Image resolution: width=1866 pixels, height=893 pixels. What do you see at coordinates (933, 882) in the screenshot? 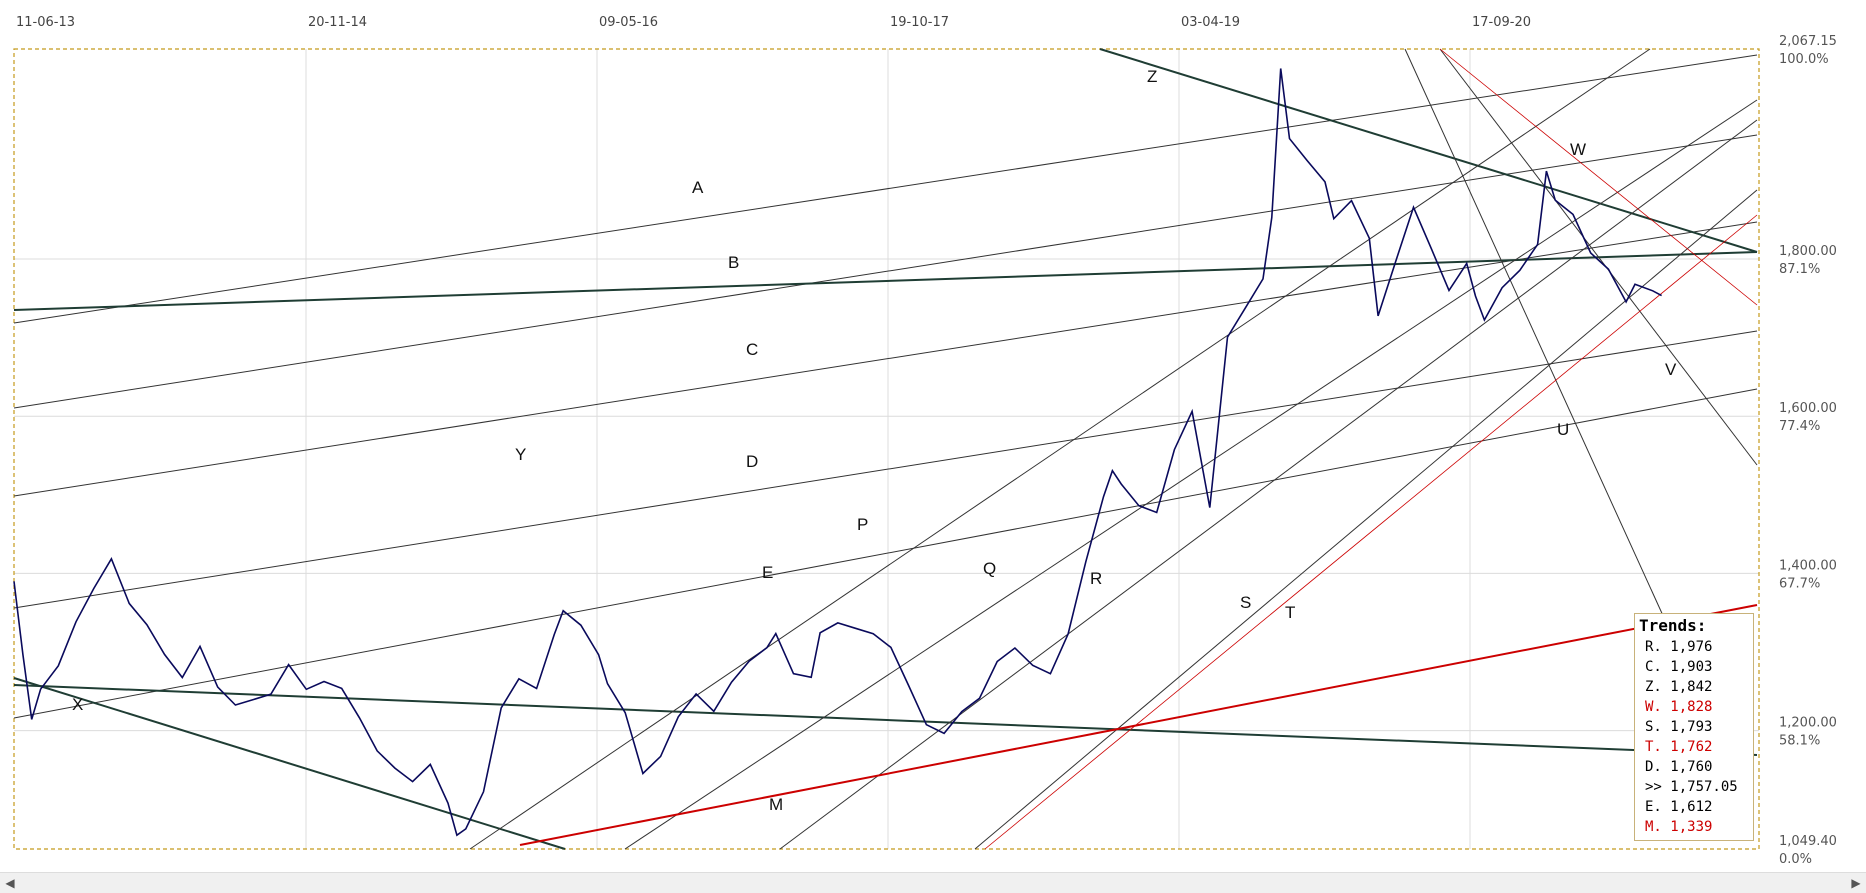
I see `horizontal-scrollbar: ◀ ▶` at bounding box center [933, 882].